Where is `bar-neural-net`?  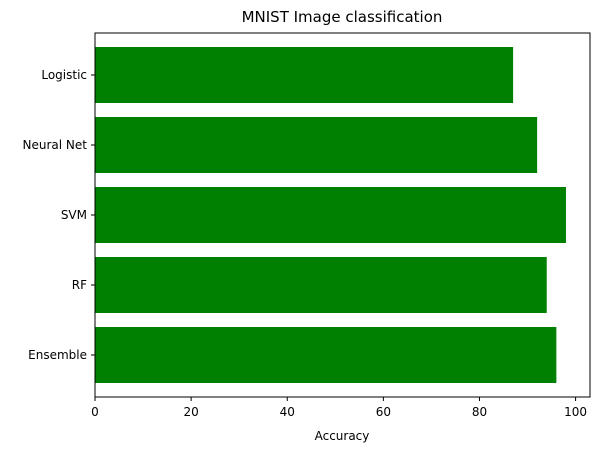 bar-neural-net is located at coordinates (316, 145).